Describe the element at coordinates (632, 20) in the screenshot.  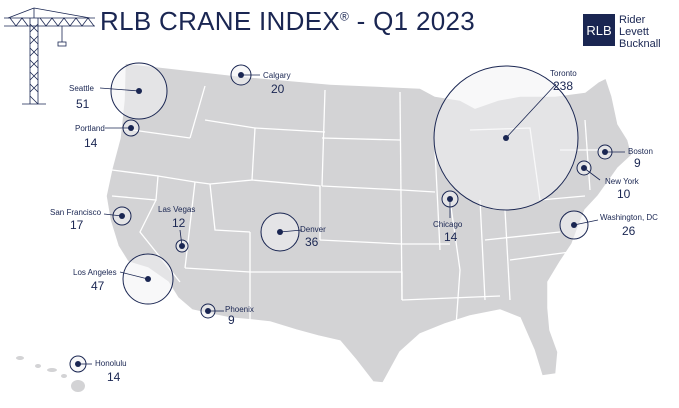
I see `logo-line-1: Rider` at that location.